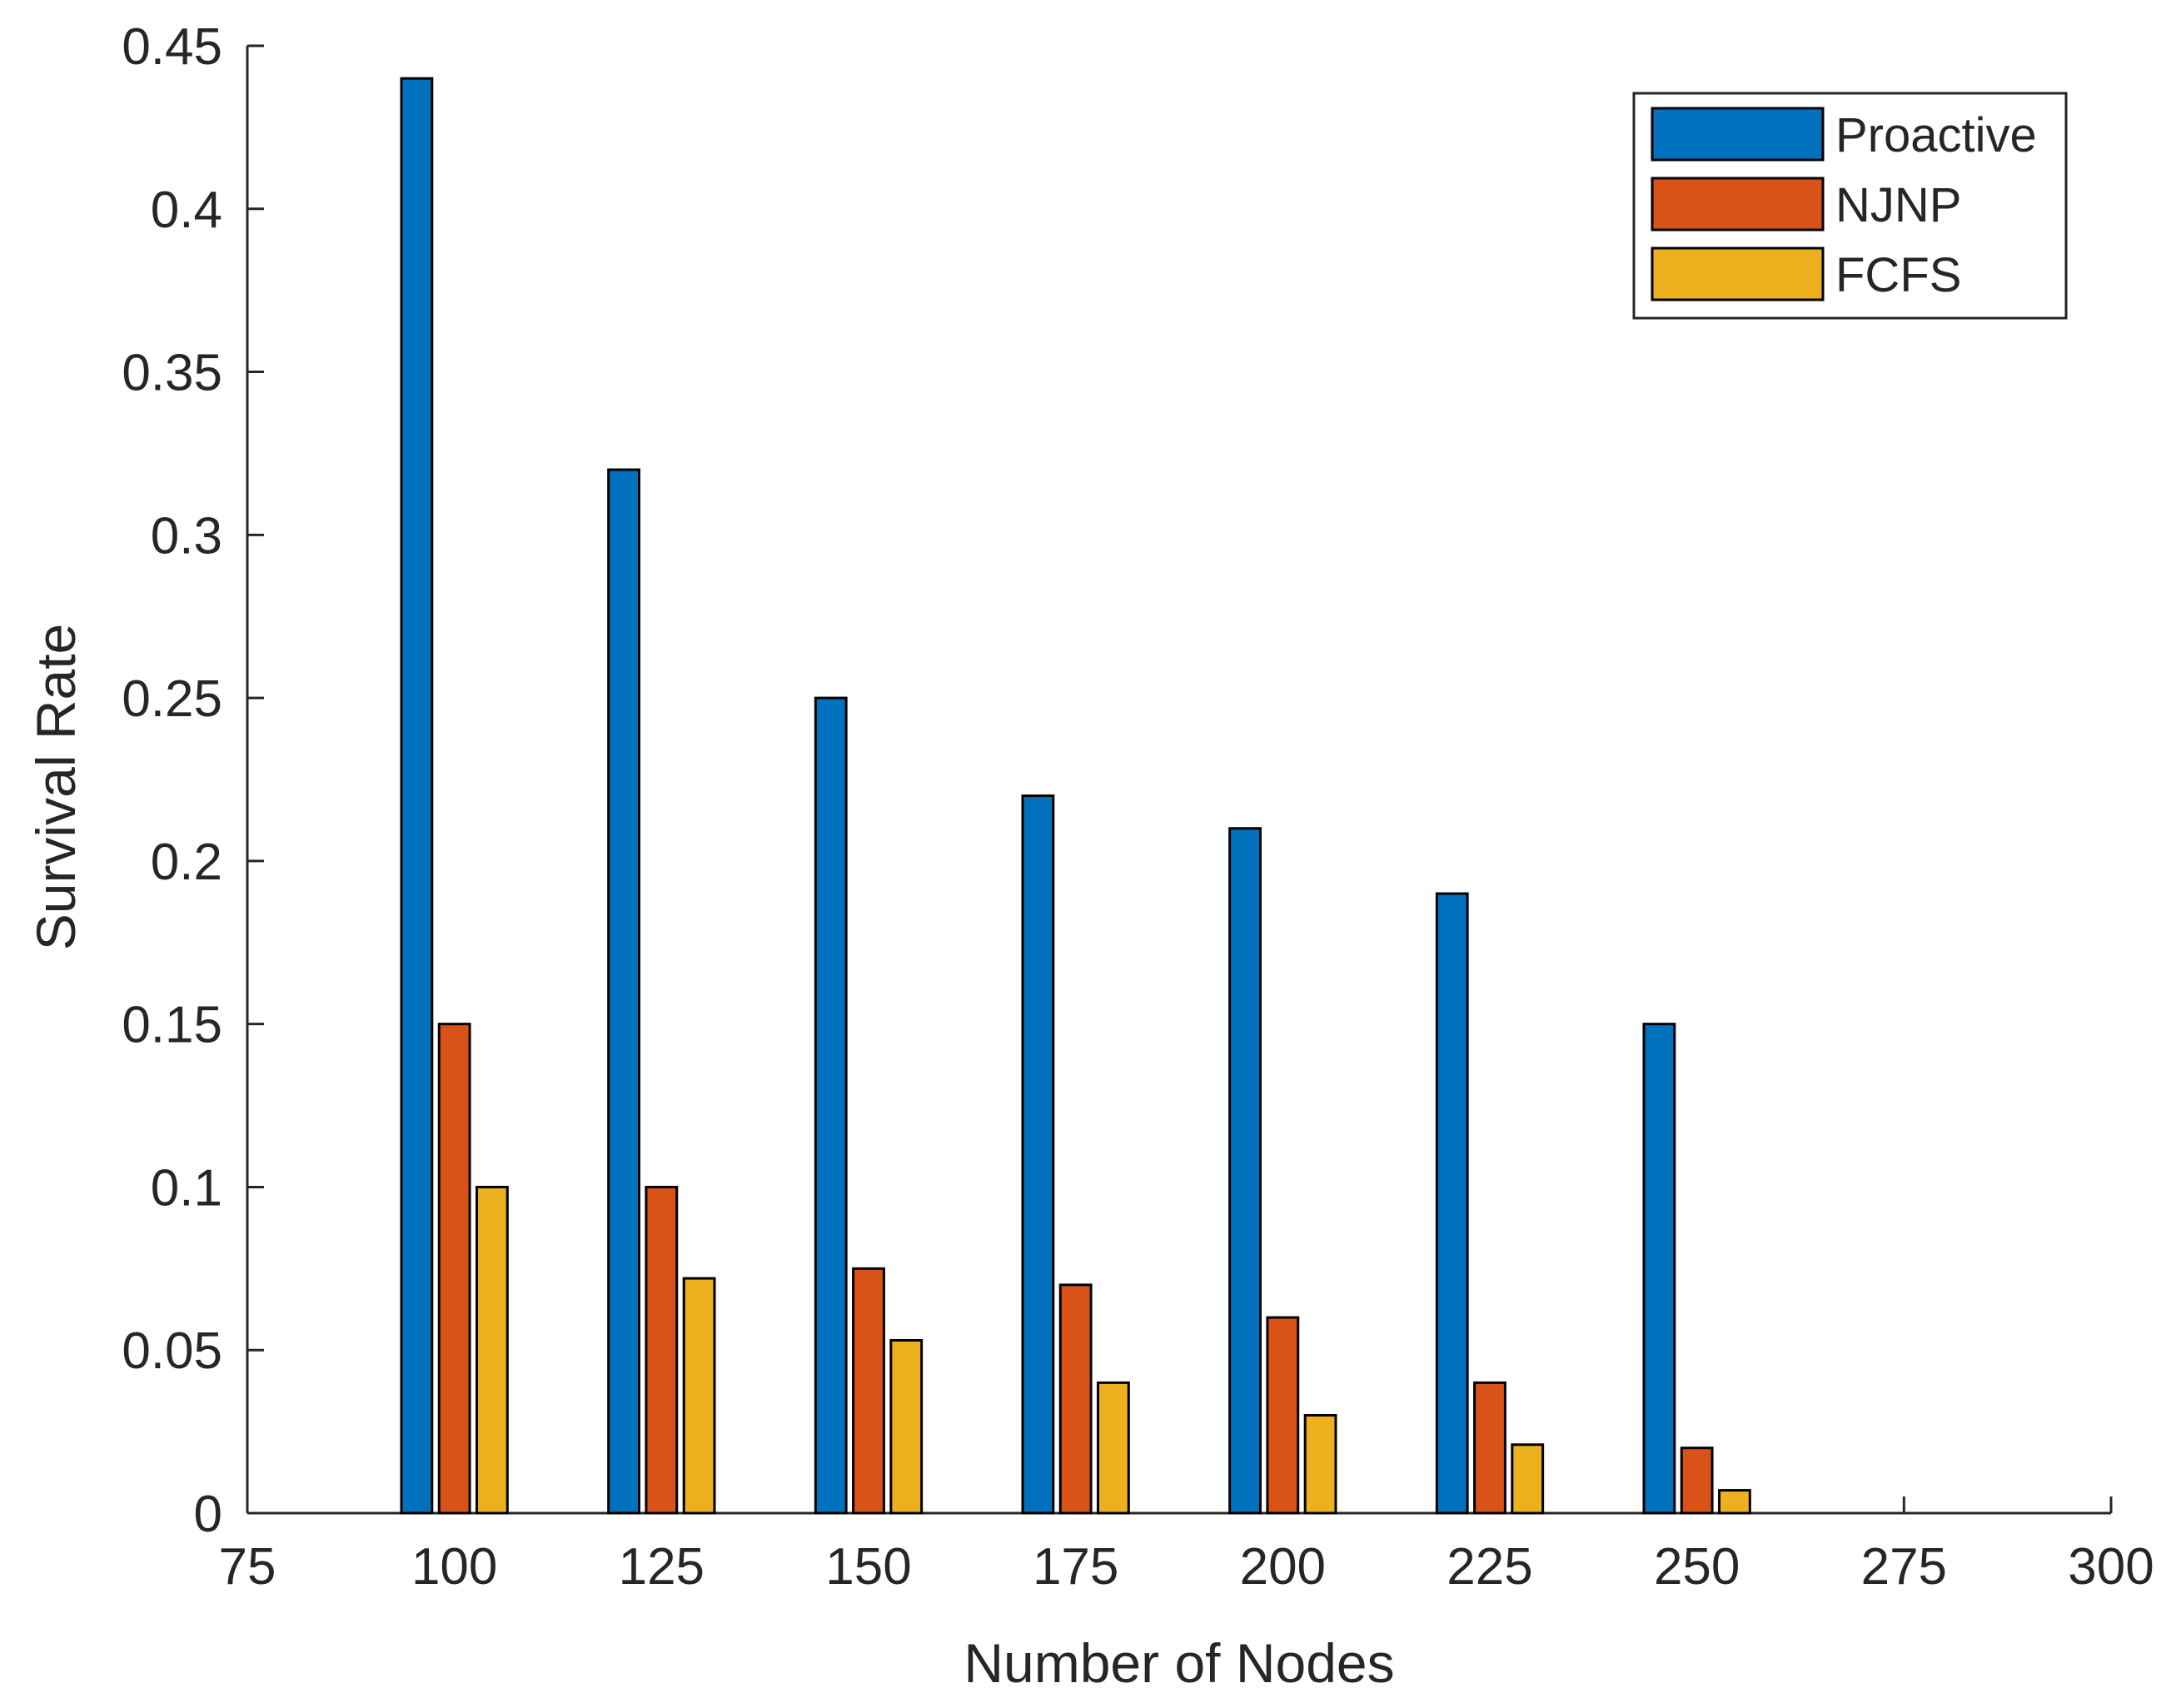 This screenshot has width=2181, height=1708. I want to click on x-tick-label: 125, so click(662, 1567).